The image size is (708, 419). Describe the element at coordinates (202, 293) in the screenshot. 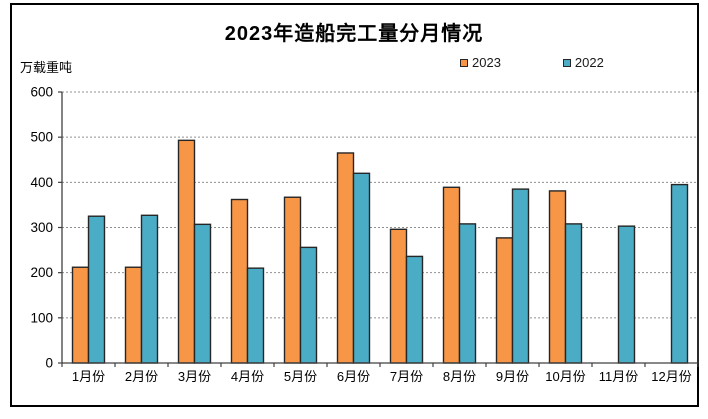

I see `bar-2022-3月份` at that location.